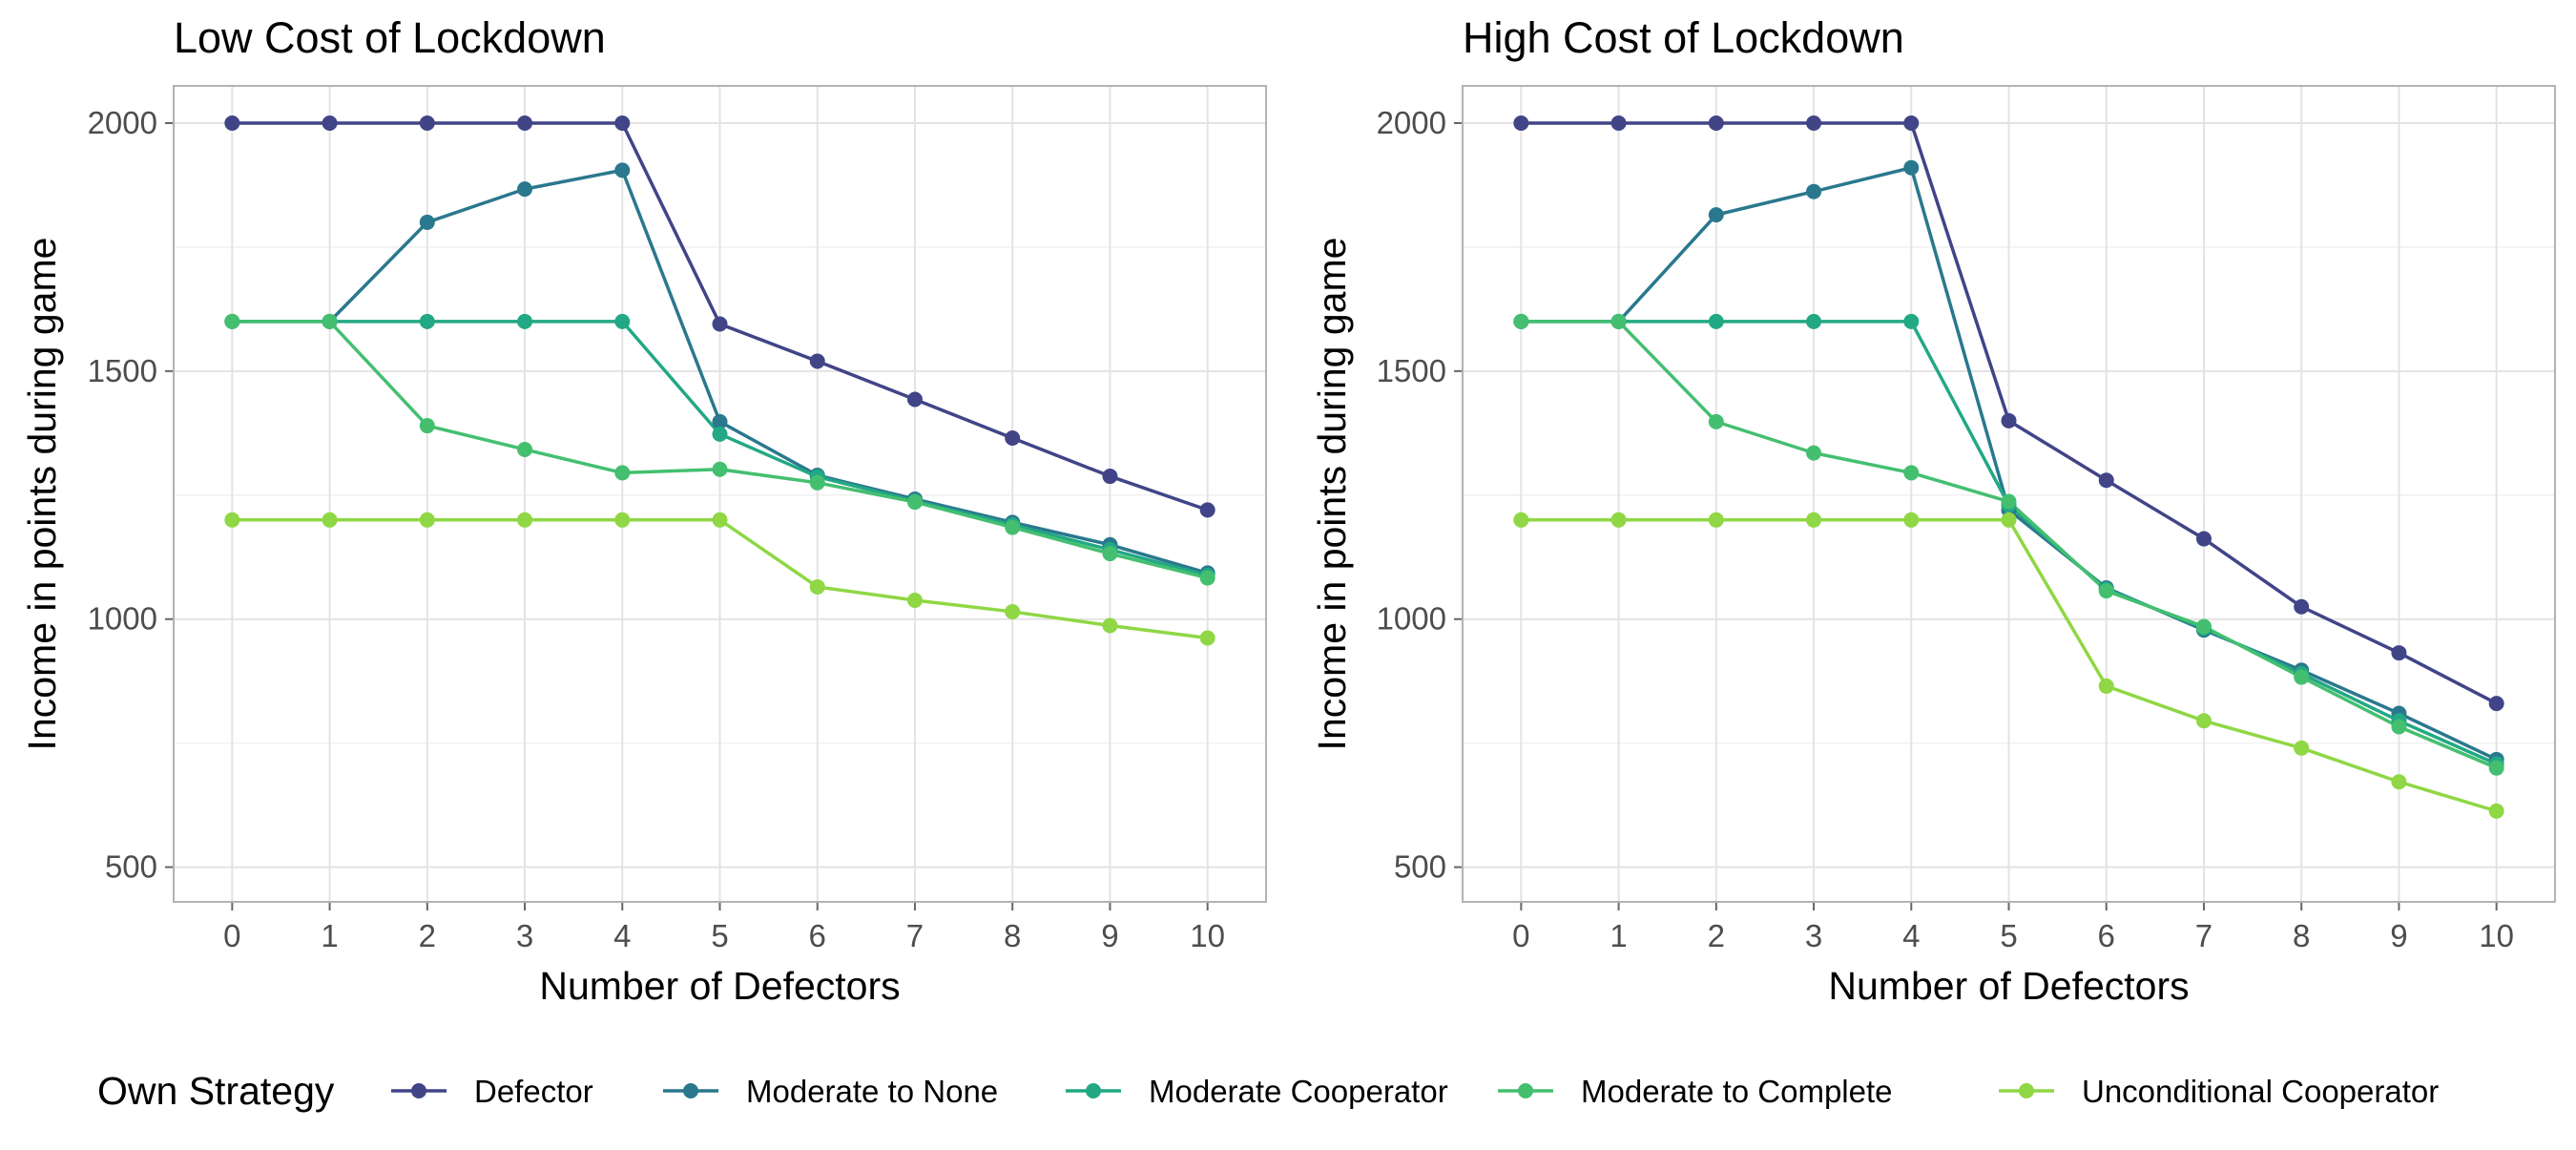 The height and width of the screenshot is (1150, 2576). Describe the element at coordinates (915, 935) in the screenshot. I see `x-tick-label: 7` at that location.